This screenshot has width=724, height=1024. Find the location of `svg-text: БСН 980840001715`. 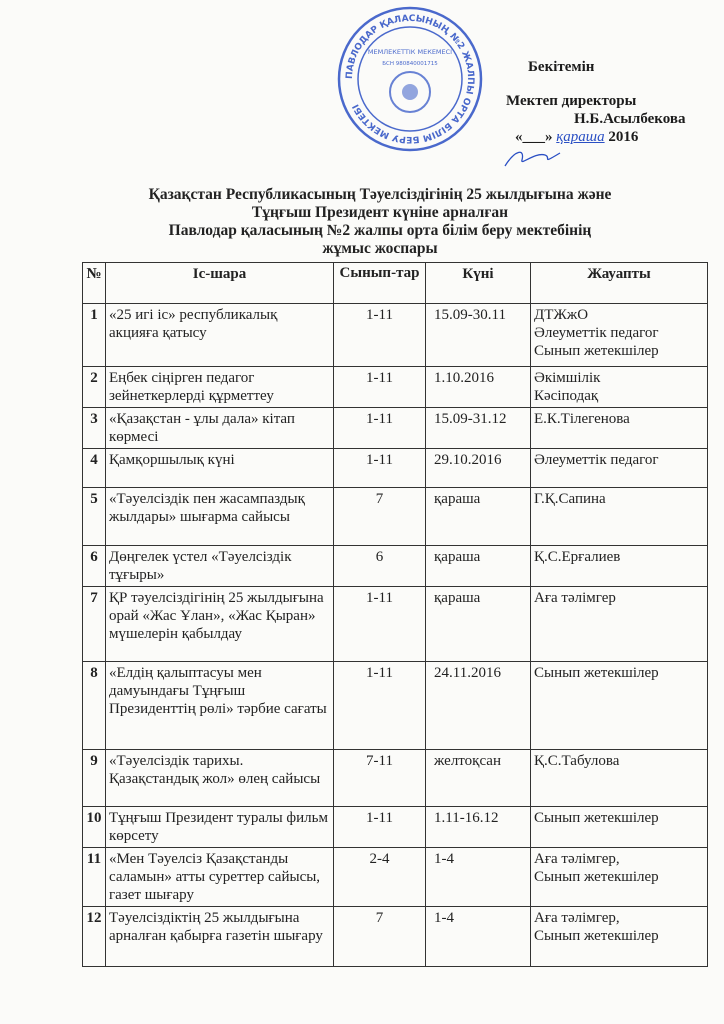

svg-text: БСН 980840001715 is located at coordinates (410, 64).